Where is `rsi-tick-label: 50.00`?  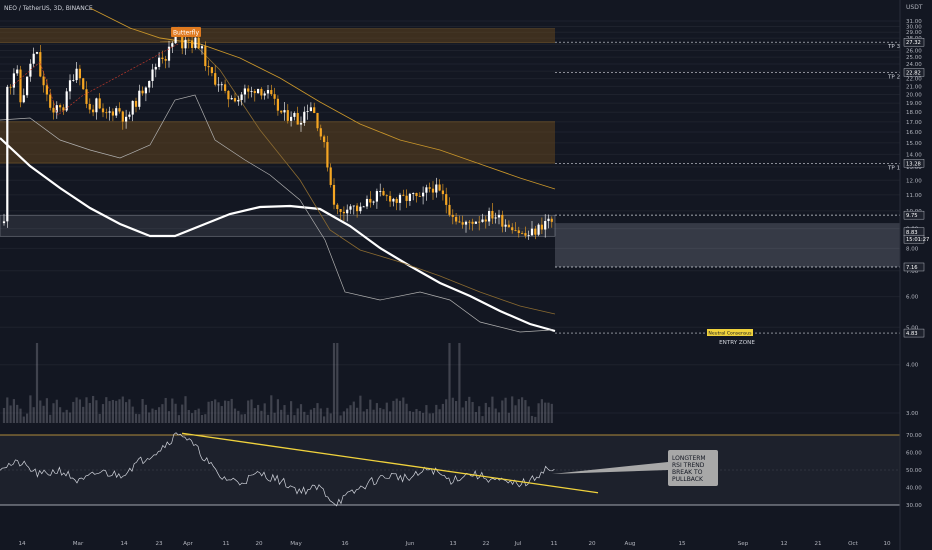 rsi-tick-label: 50.00 is located at coordinates (914, 471).